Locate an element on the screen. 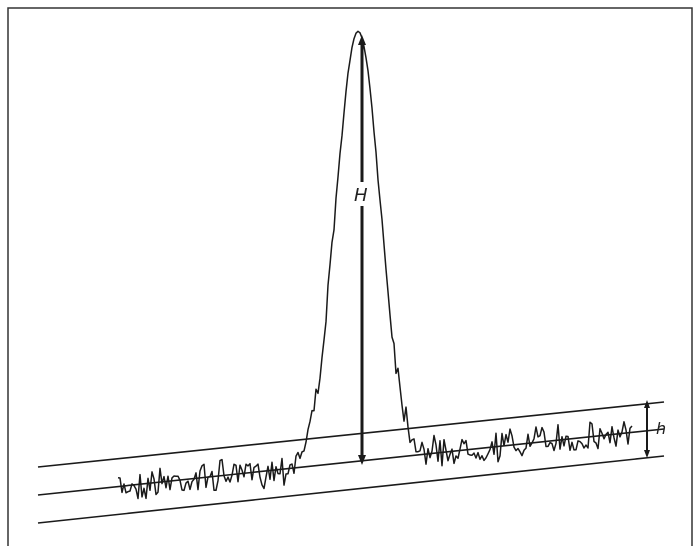 The image size is (694, 549). noise-band-upper-line is located at coordinates (351, 434).